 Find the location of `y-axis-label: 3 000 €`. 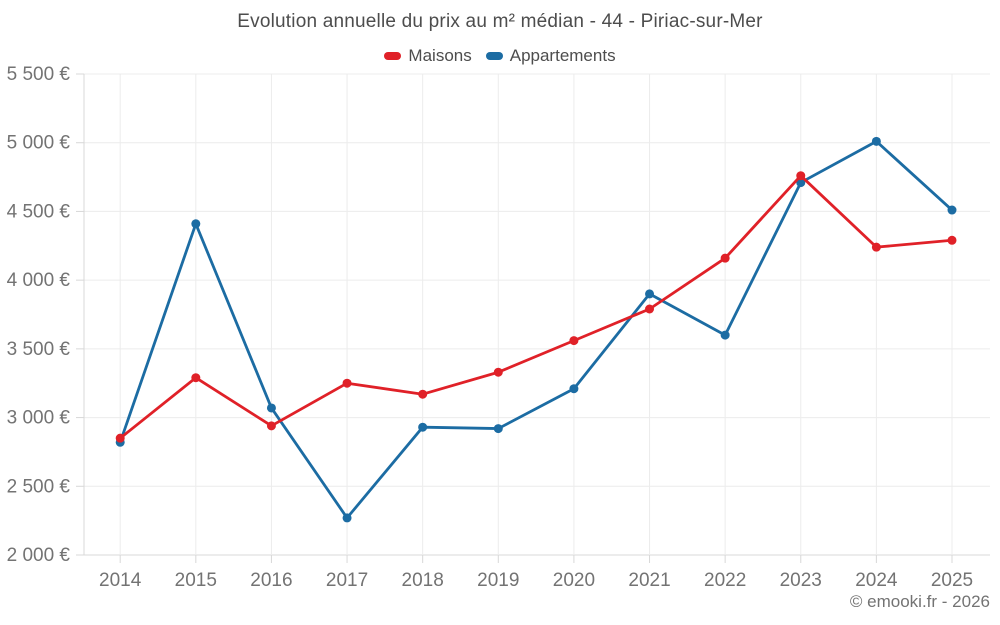

y-axis-label: 3 000 € is located at coordinates (39, 418).